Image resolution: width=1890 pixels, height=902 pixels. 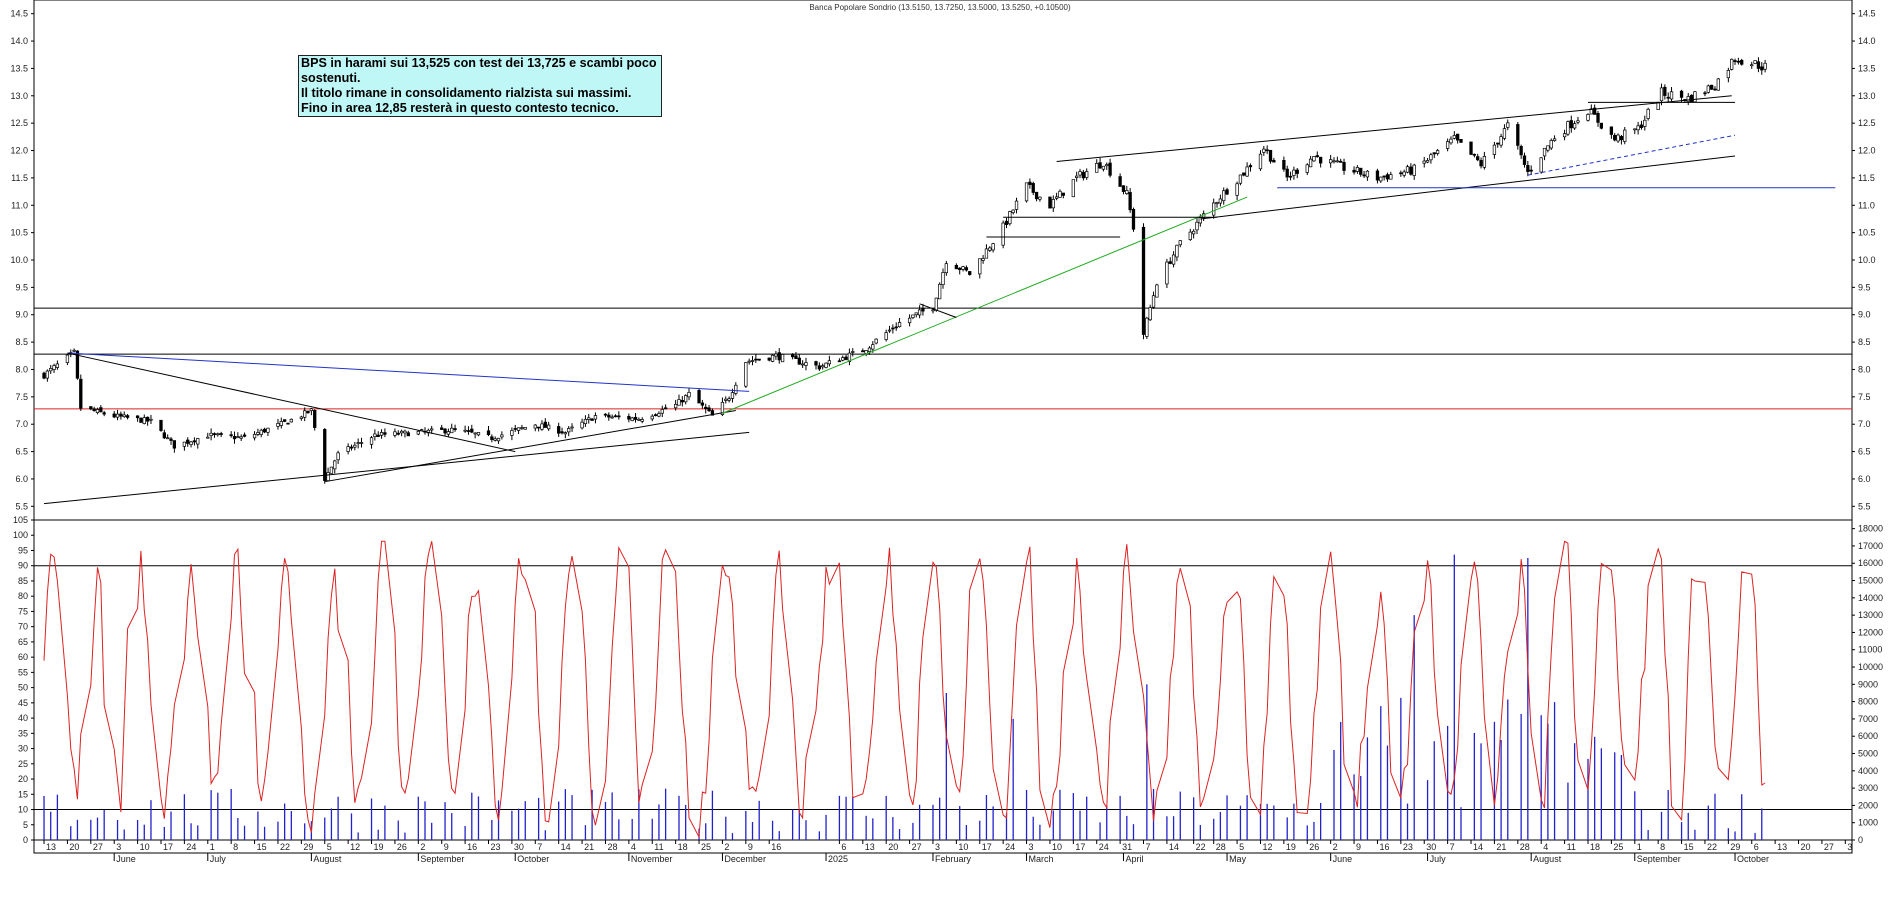 What do you see at coordinates (1431, 847) in the screenshot?
I see `date-day-label: 30` at bounding box center [1431, 847].